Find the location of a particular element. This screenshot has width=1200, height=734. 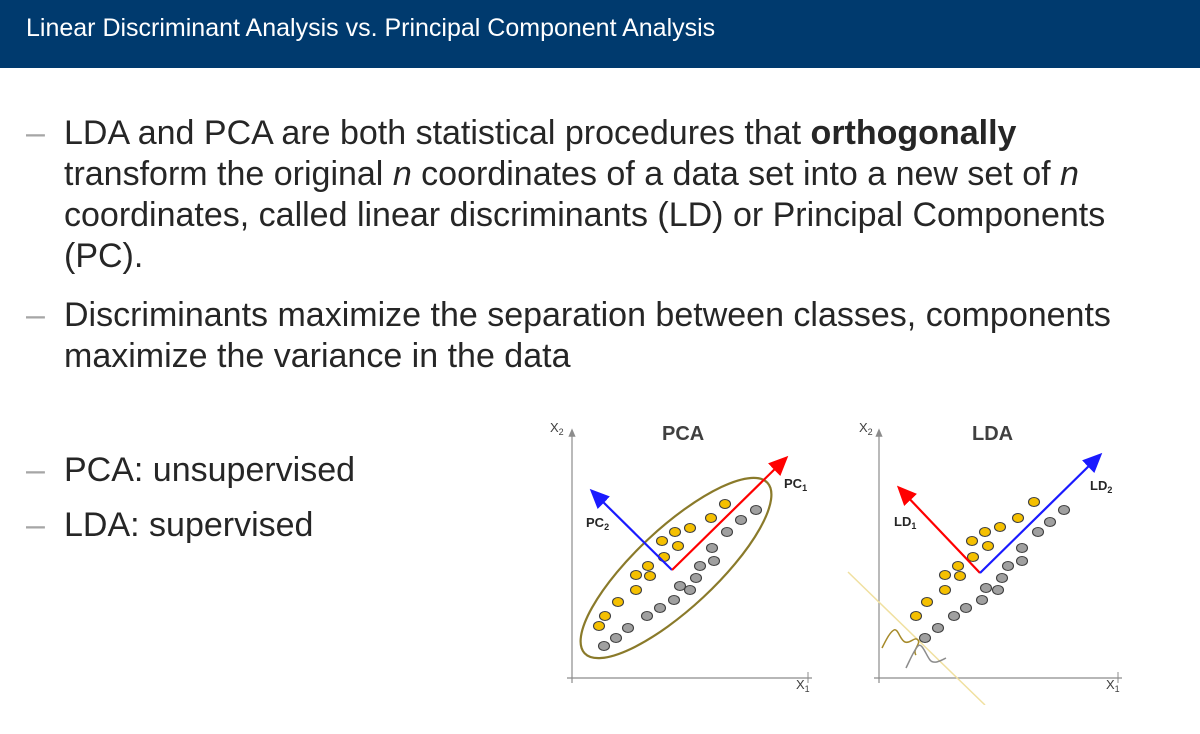

pca-x-label: X1 is located at coordinates (803, 685).